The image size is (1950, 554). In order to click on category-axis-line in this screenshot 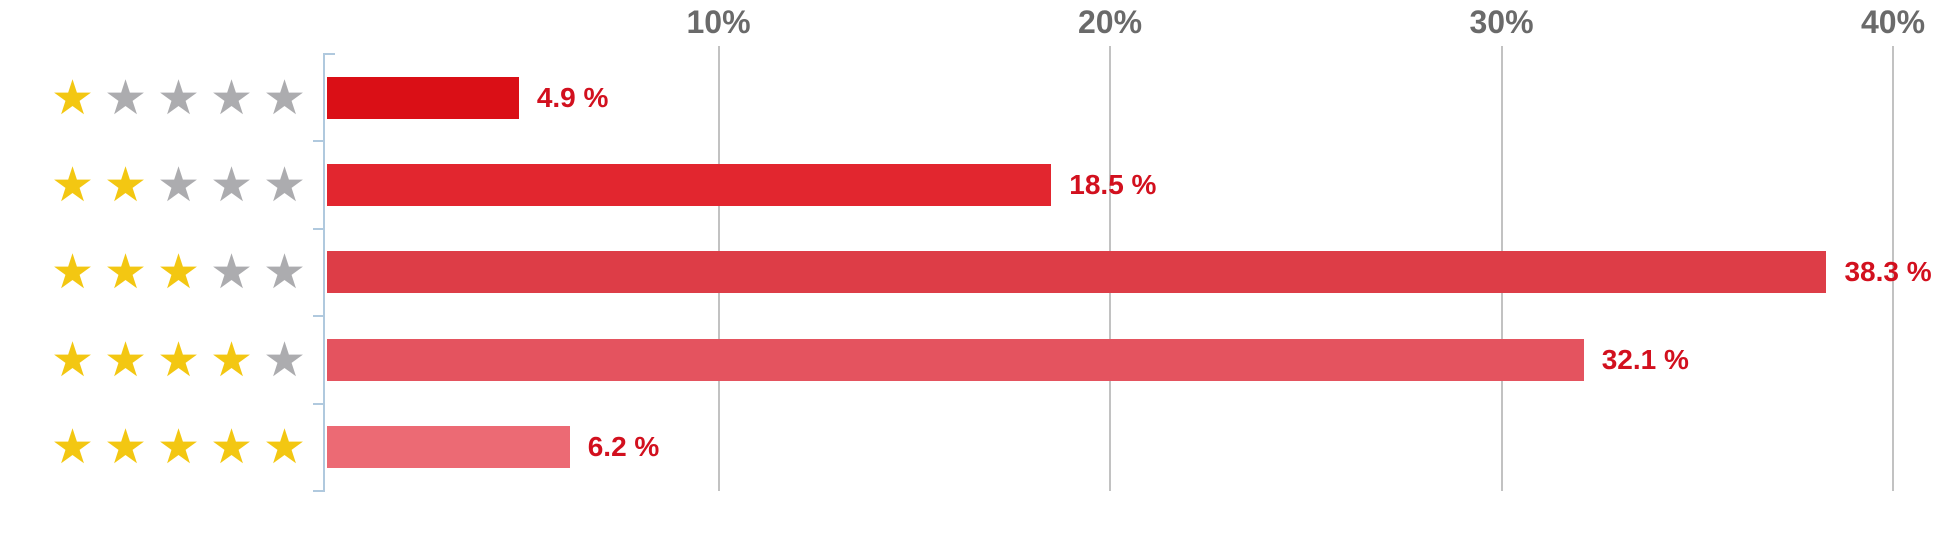, I will do `click(324, 272)`.